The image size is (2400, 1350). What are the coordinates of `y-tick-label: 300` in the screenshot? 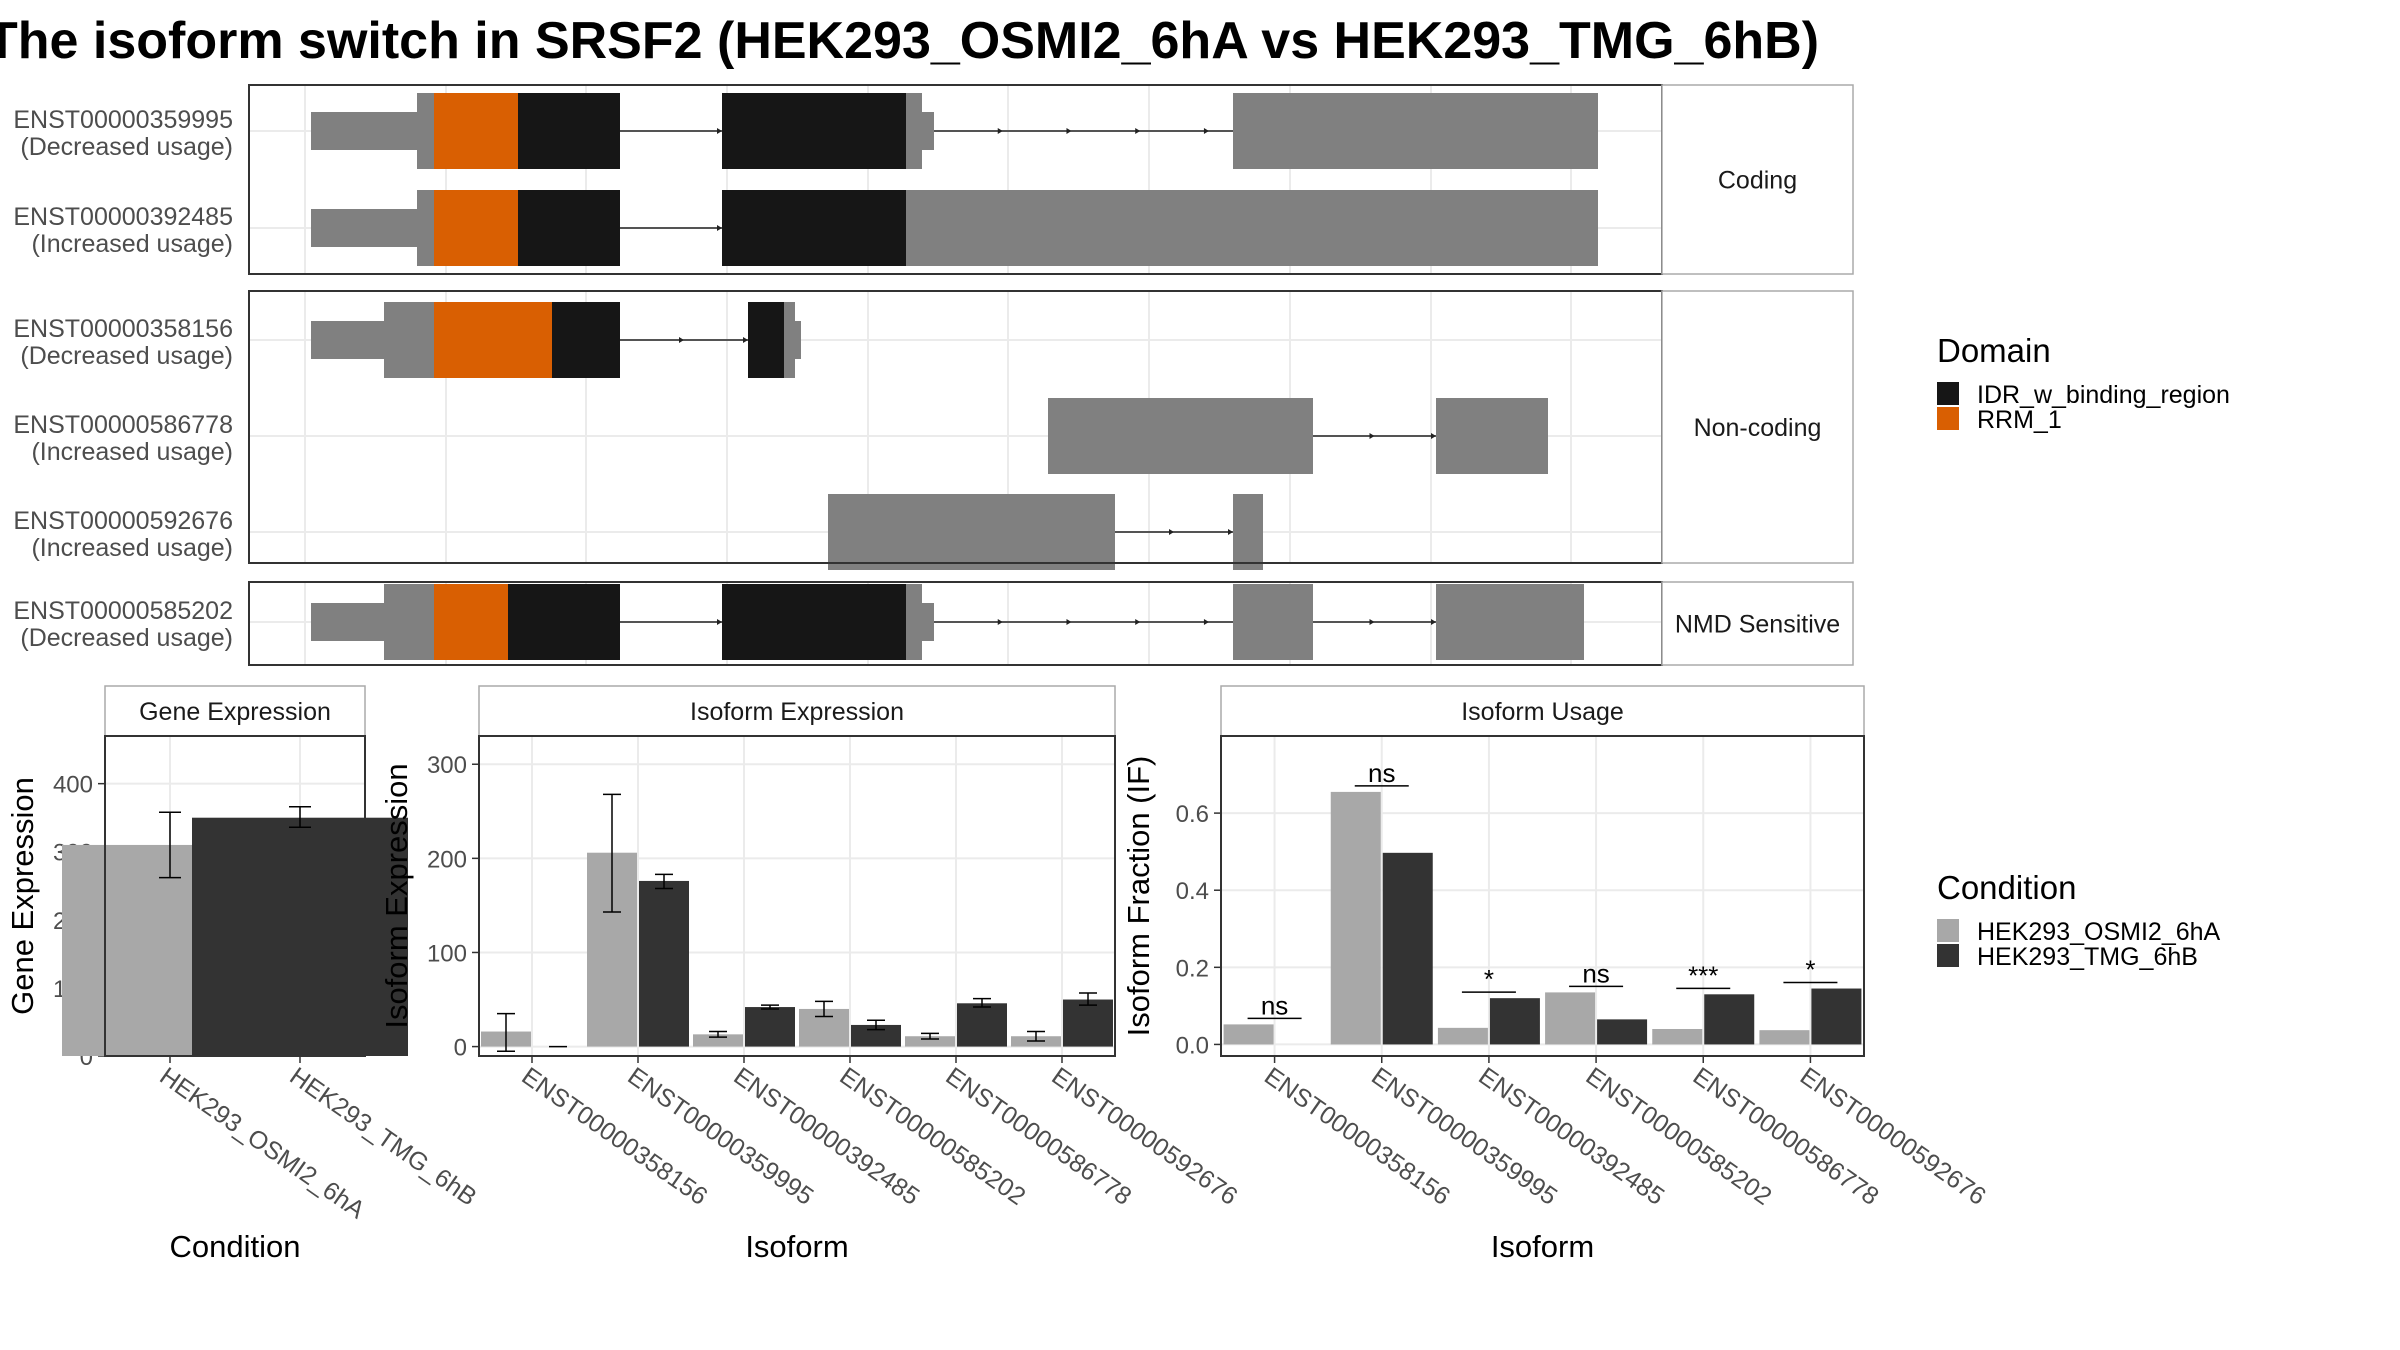 It's located at (447, 765).